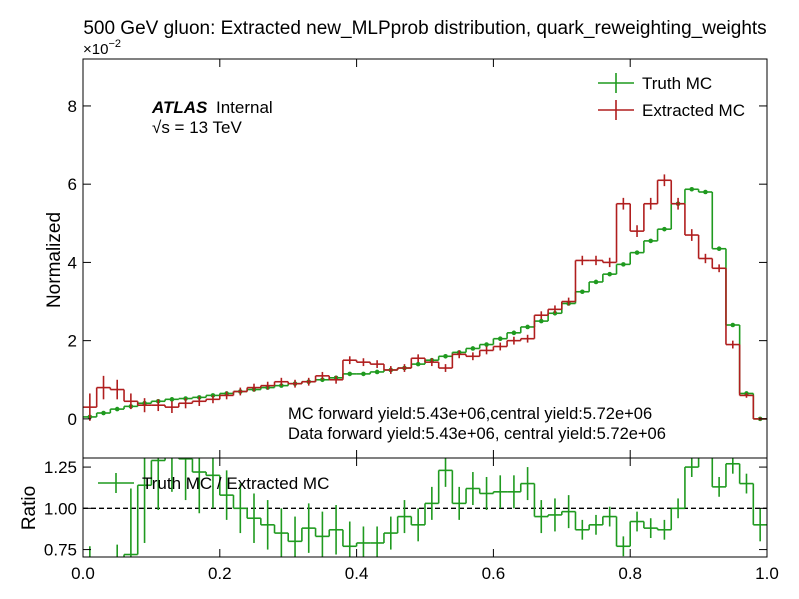 This screenshot has height=599, width=799. What do you see at coordinates (677, 83) in the screenshot?
I see `legend-label: Truth MC` at bounding box center [677, 83].